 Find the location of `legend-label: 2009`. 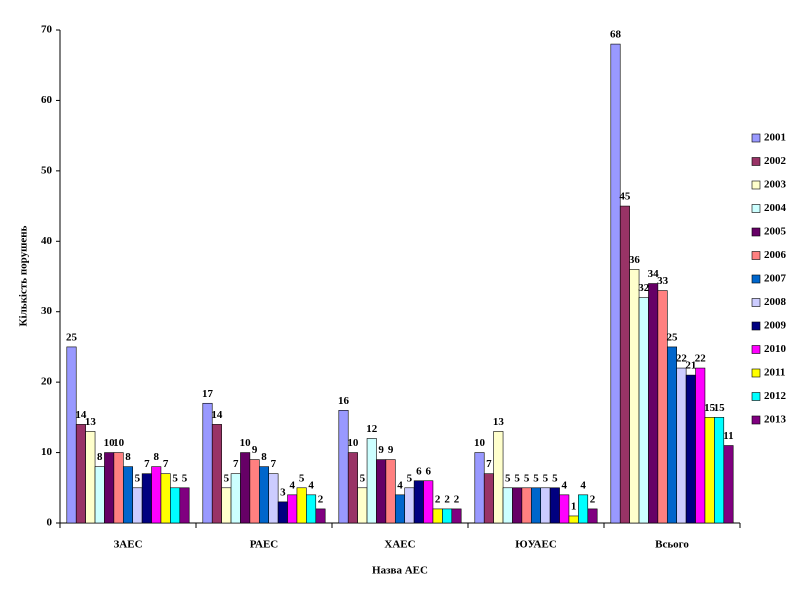

legend-label: 2009 is located at coordinates (775, 326).